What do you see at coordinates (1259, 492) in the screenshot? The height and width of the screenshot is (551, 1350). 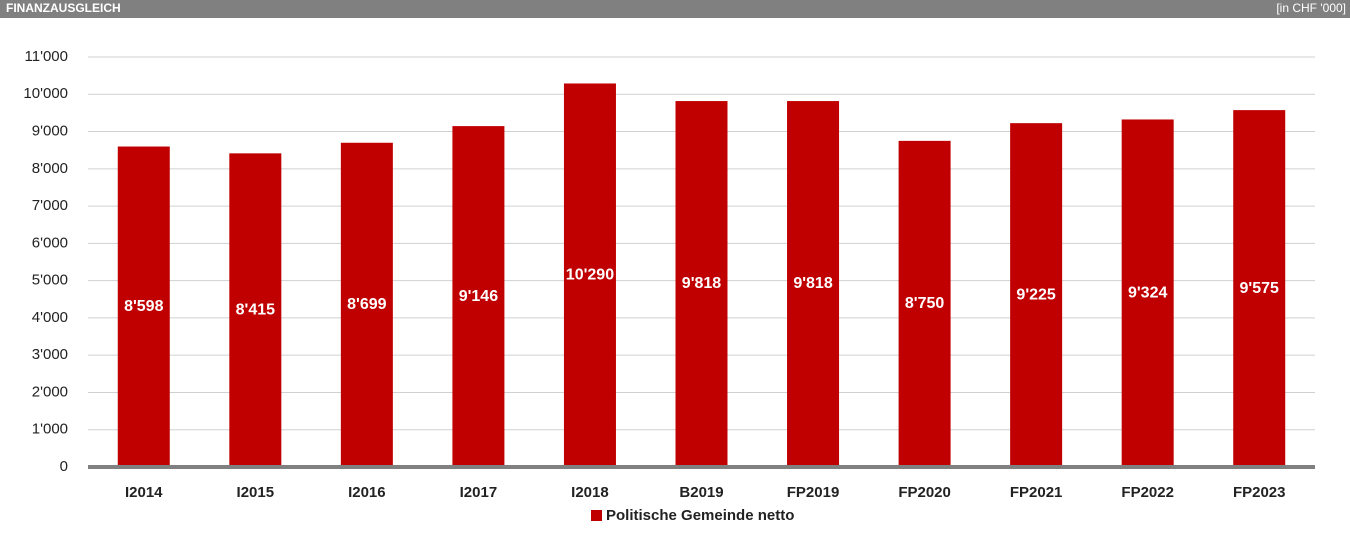 I see `x-tick-label: FP2023` at bounding box center [1259, 492].